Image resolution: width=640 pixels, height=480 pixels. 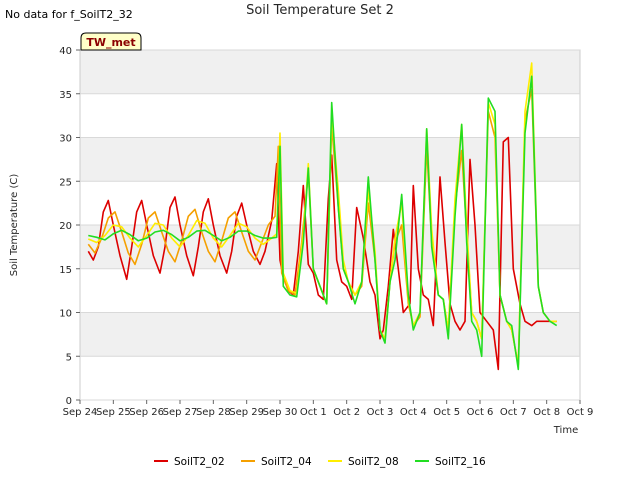 What do you see at coordinates (14, 225) in the screenshot?
I see `y-axis-label: Soil Temperature (C)` at bounding box center [14, 225].